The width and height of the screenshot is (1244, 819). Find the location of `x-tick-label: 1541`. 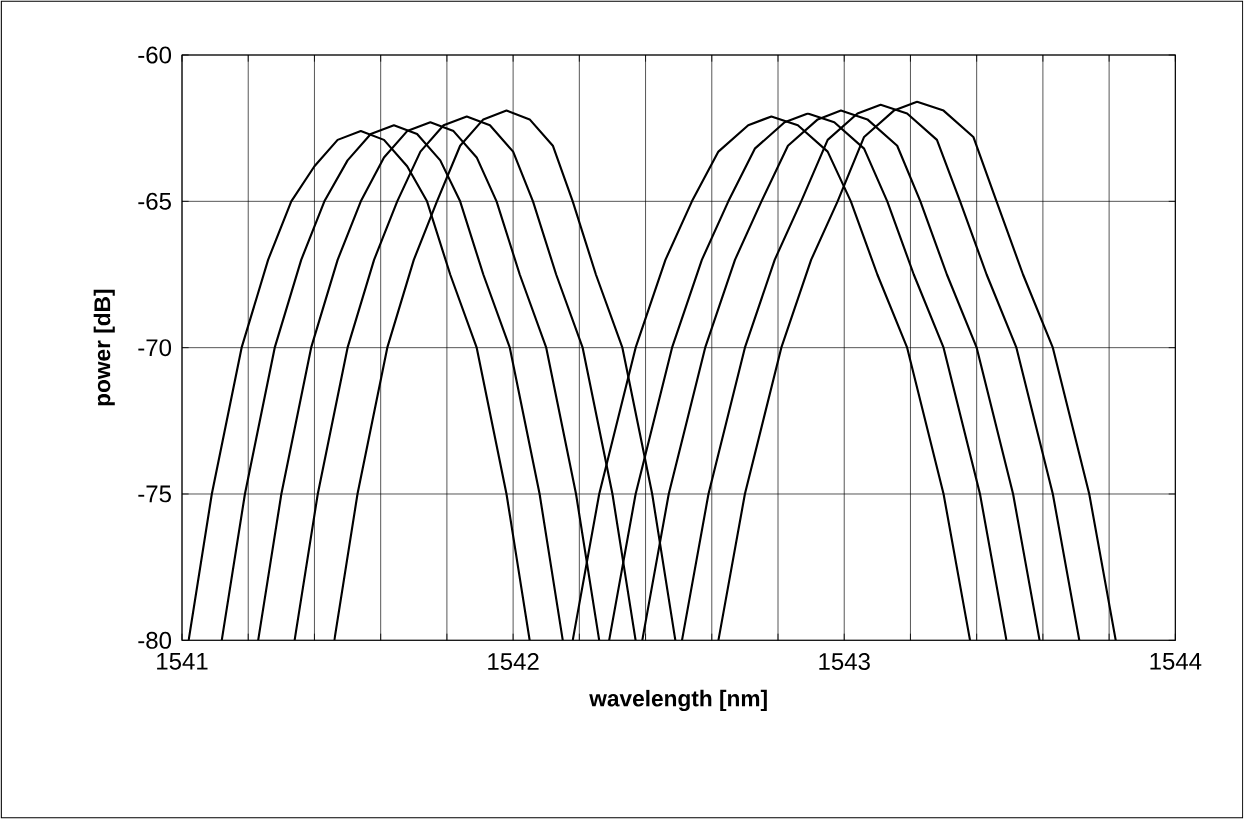

x-tick-label: 1541 is located at coordinates (182, 661).